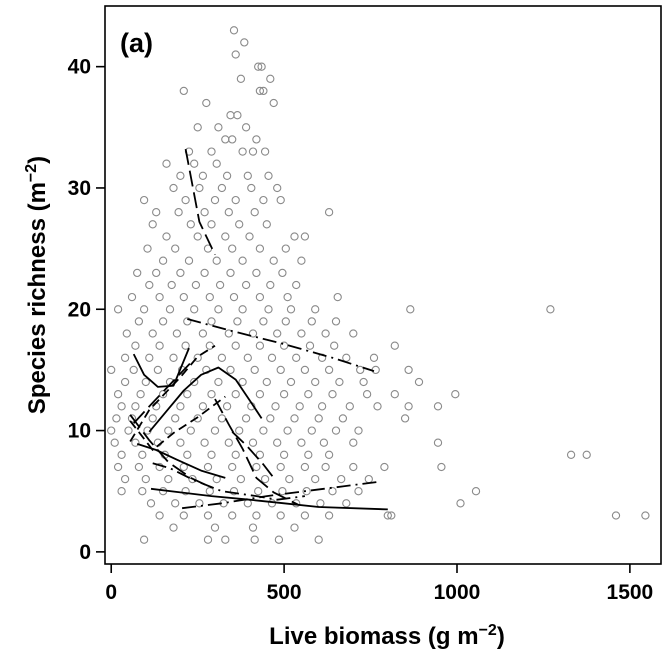 This screenshot has height=658, width=664. What do you see at coordinates (379, 584) in the screenshot?
I see `x-axis-ticks: 0 500 1000 1500` at bounding box center [379, 584].